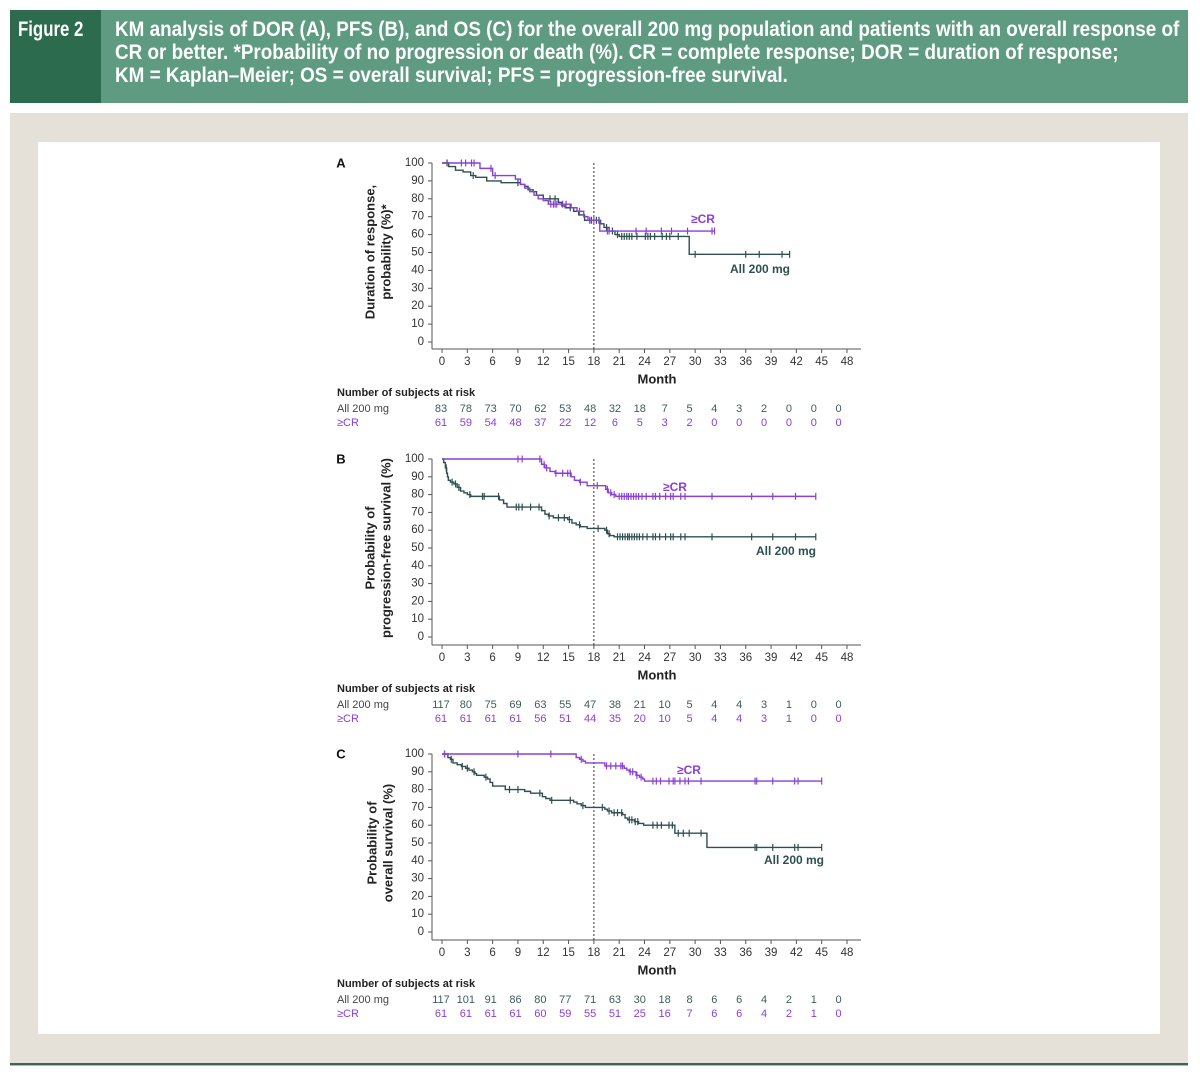 The image size is (1200, 1077). I want to click on risk-value: 59, so click(565, 1014).